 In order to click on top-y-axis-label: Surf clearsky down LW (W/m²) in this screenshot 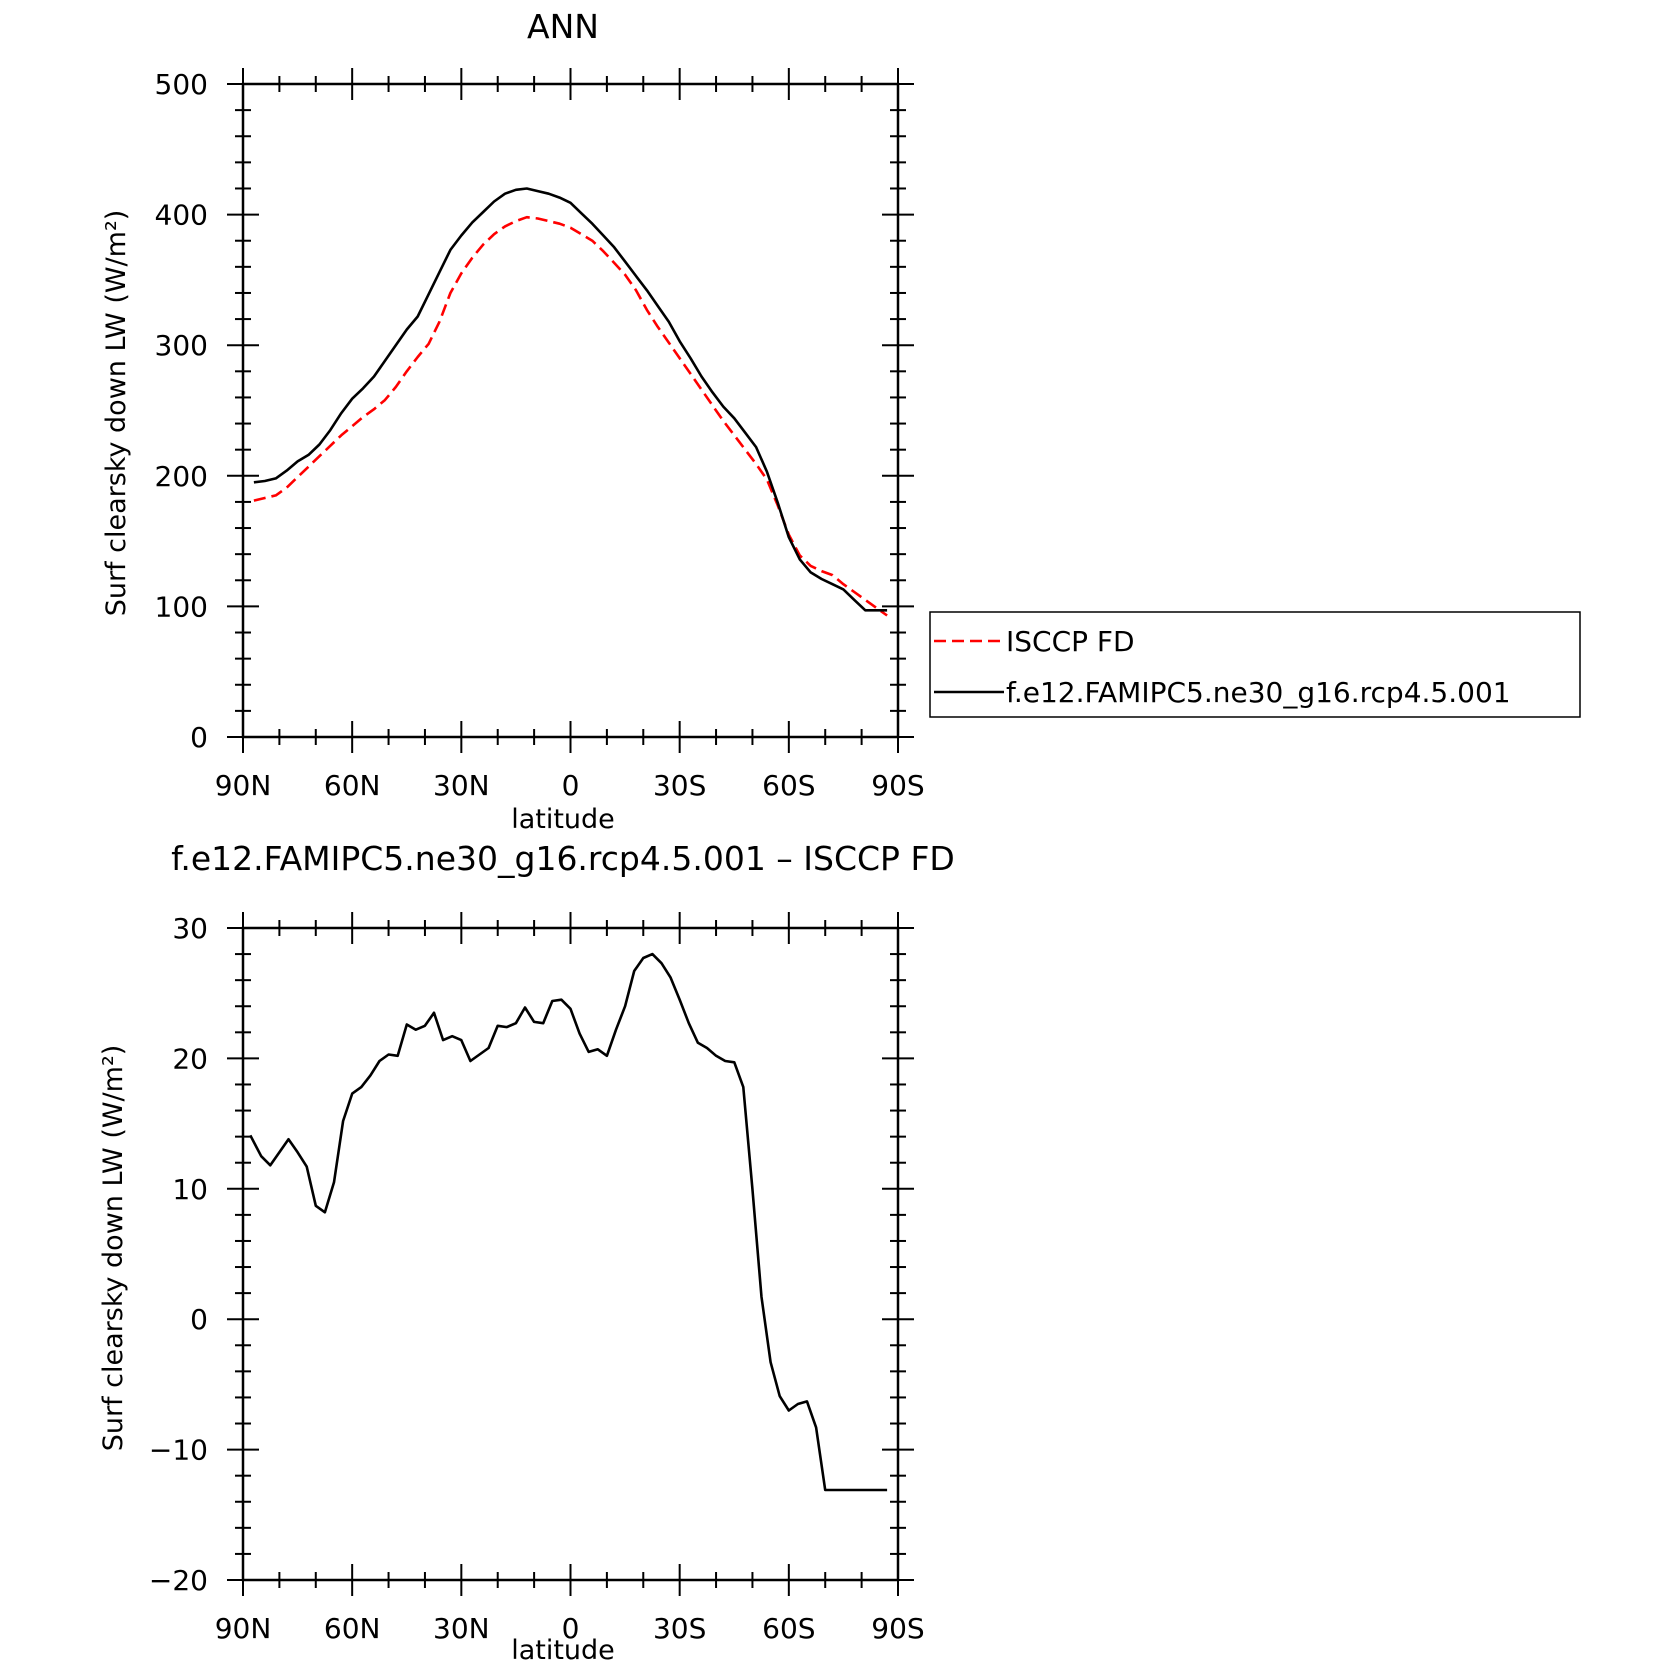, I will do `click(116, 413)`.